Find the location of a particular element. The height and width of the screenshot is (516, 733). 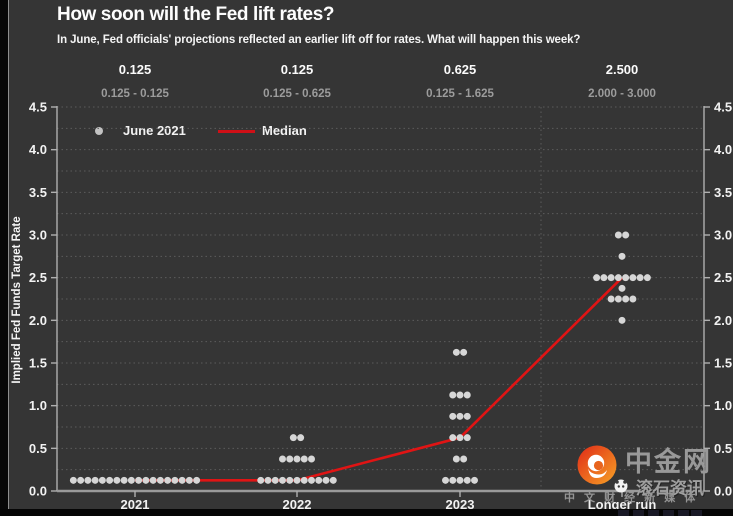

range-value: 0.125 - 1.625 is located at coordinates (460, 94).